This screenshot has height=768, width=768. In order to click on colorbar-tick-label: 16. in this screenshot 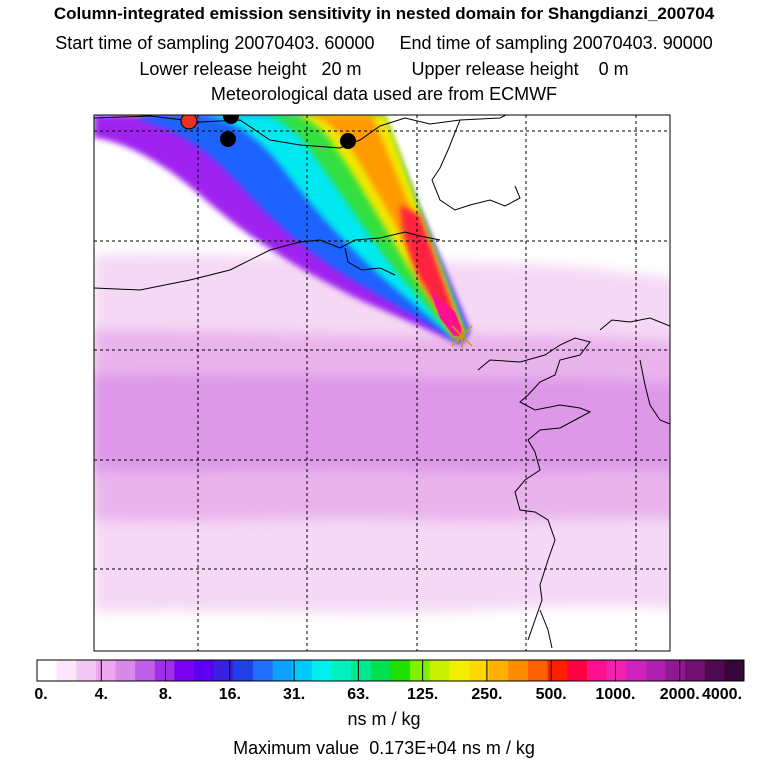, I will do `click(229, 694)`.